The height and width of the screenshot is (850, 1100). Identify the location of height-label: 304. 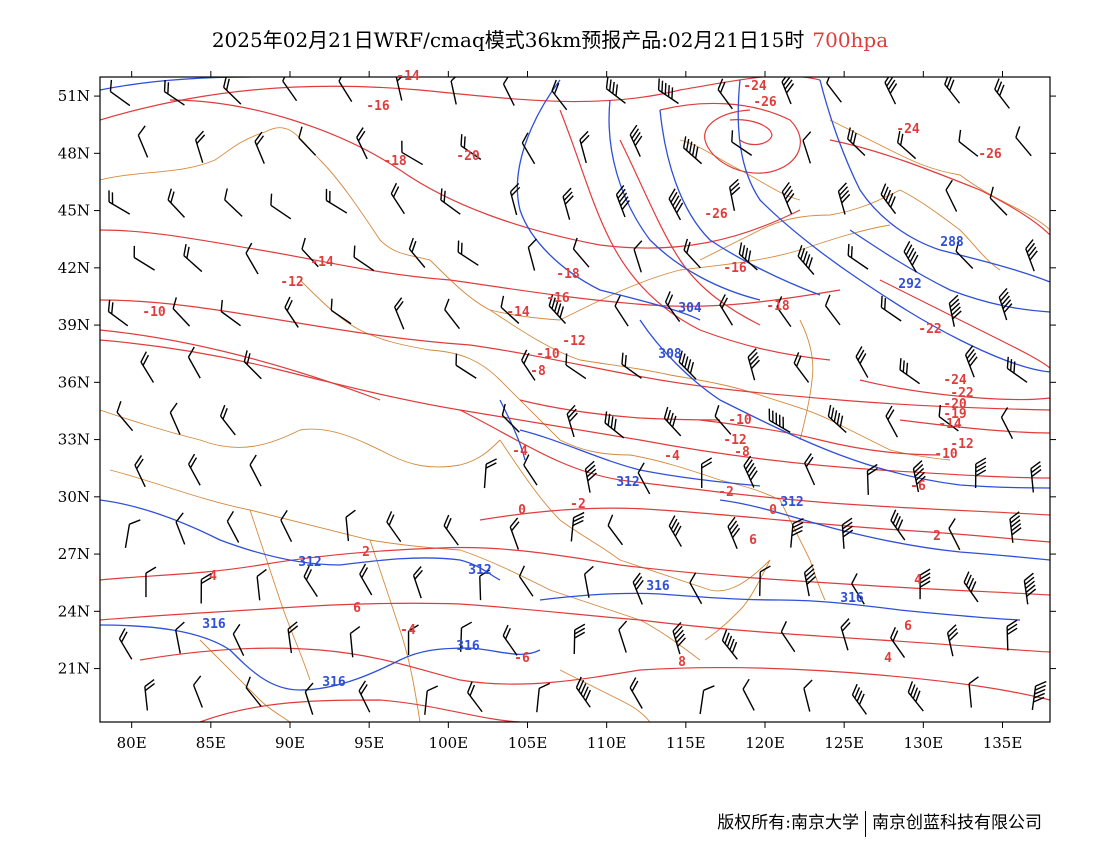
(690, 308).